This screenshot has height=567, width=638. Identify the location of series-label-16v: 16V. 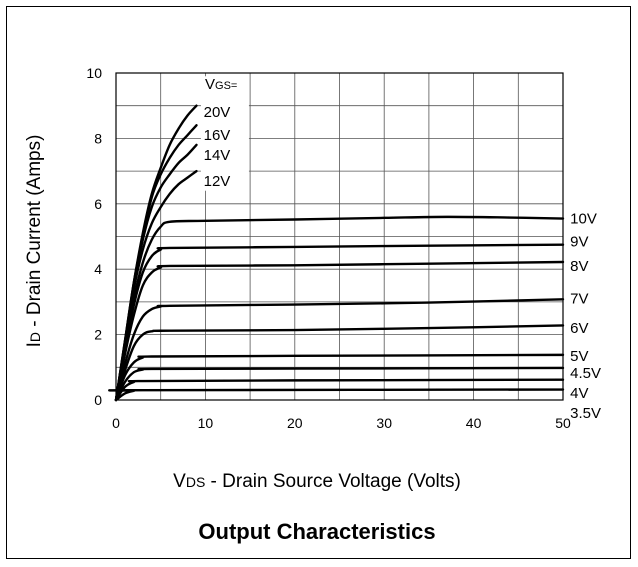
(217, 135).